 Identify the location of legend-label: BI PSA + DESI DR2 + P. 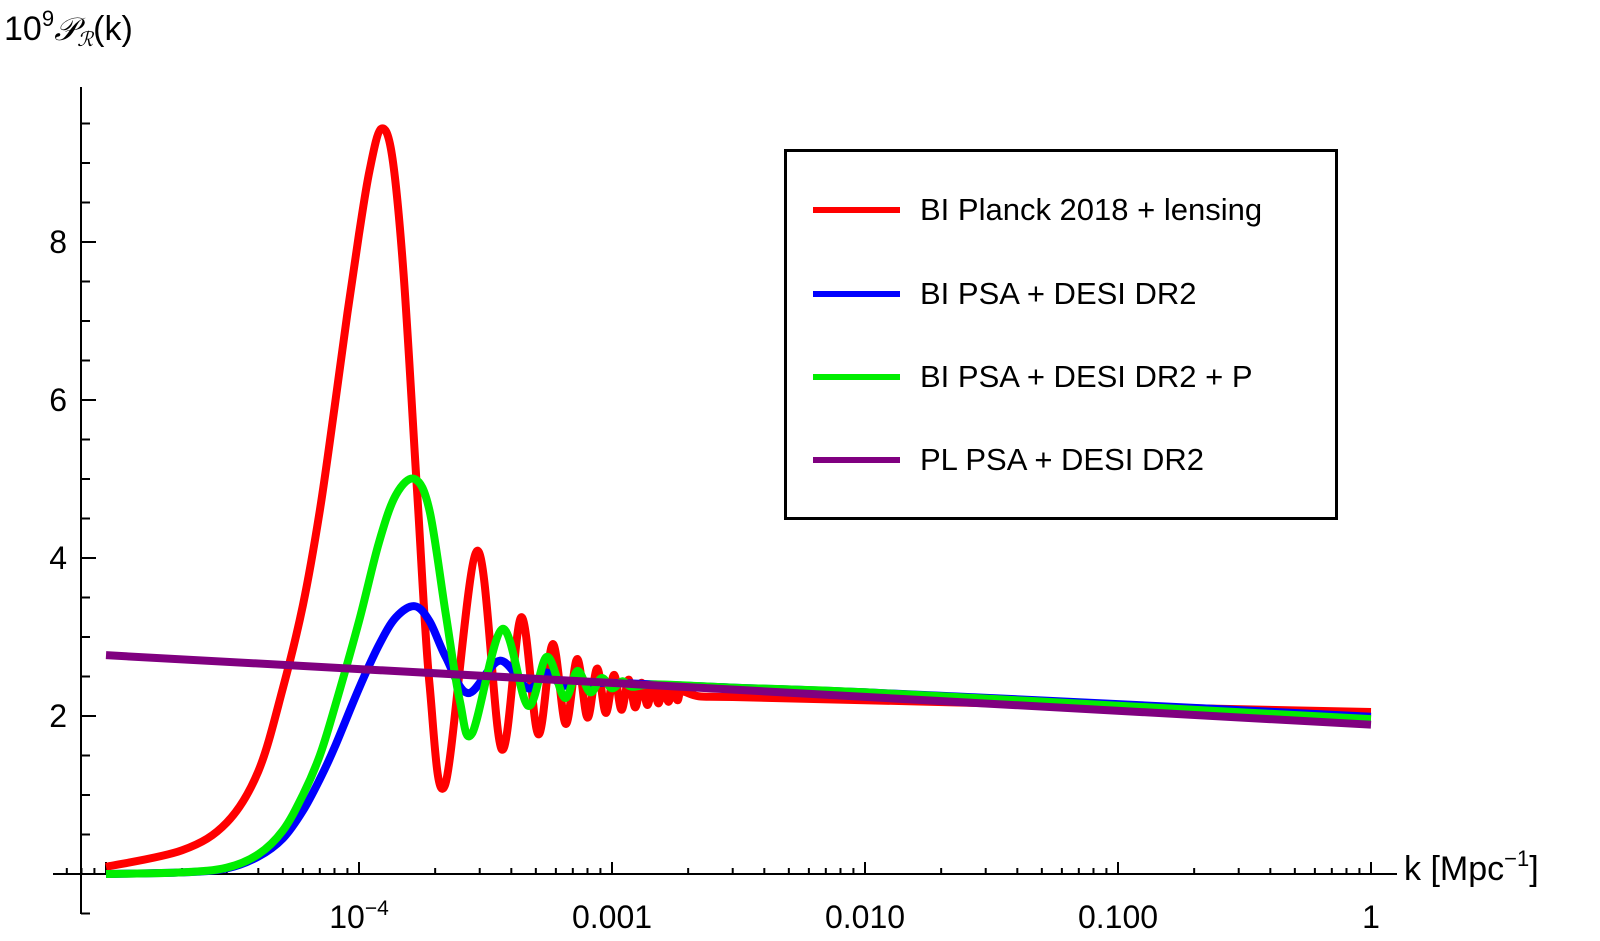
(1086, 376).